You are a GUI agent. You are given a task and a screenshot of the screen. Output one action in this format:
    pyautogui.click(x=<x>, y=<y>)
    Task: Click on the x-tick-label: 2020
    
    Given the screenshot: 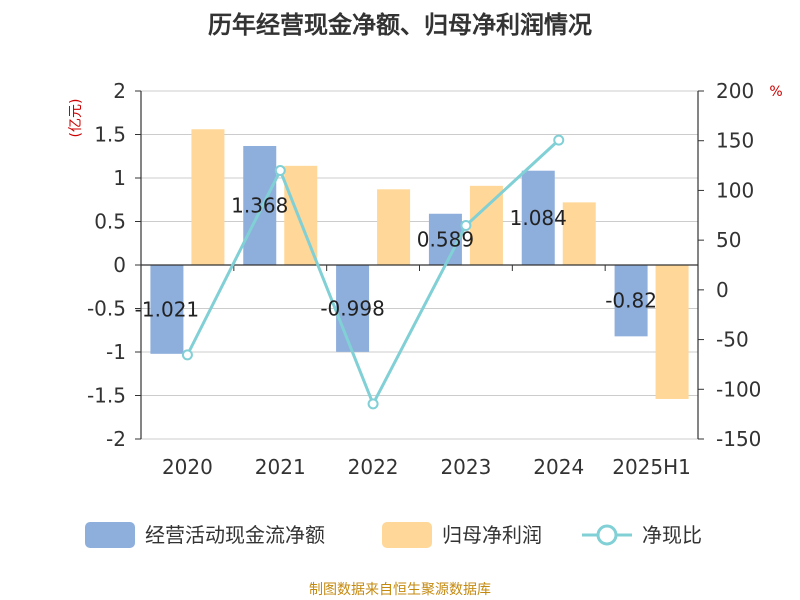 What is the action you would take?
    pyautogui.click(x=187, y=467)
    